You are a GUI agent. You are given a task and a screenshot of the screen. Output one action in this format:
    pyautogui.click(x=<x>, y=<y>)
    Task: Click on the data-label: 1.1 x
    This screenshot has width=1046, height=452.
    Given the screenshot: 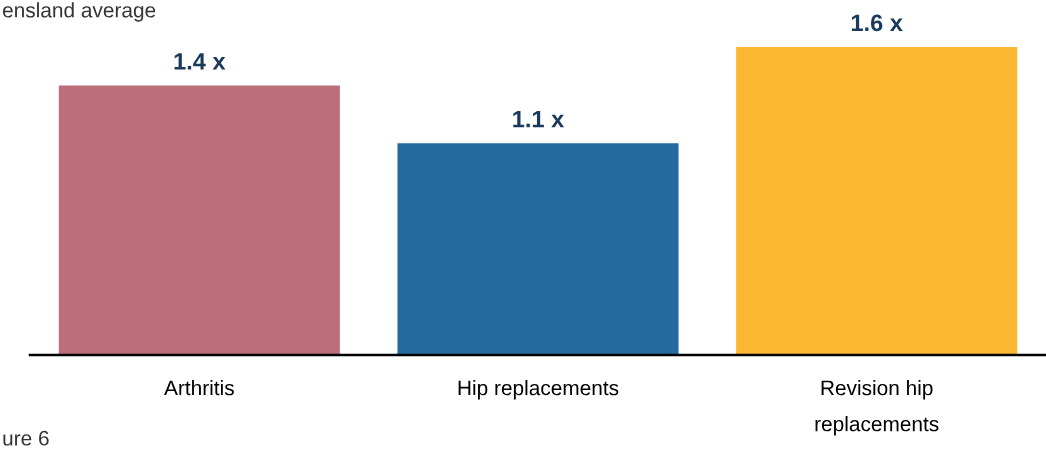 What is the action you would take?
    pyautogui.click(x=539, y=119)
    